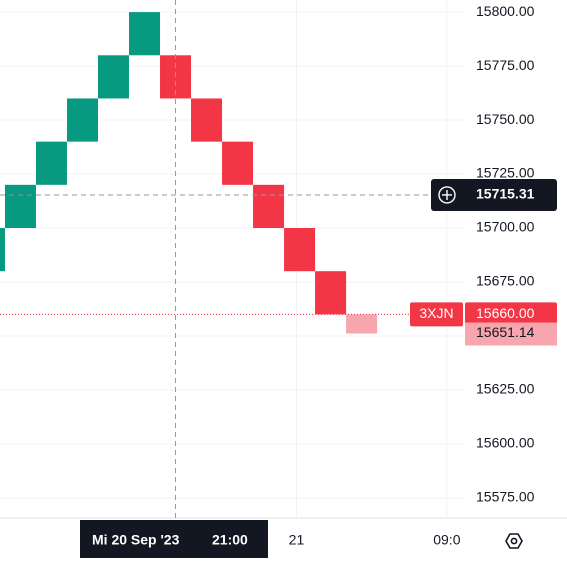 The width and height of the screenshot is (567, 570). Describe the element at coordinates (505, 281) in the screenshot. I see `y-tick-label: 15675.00` at that location.